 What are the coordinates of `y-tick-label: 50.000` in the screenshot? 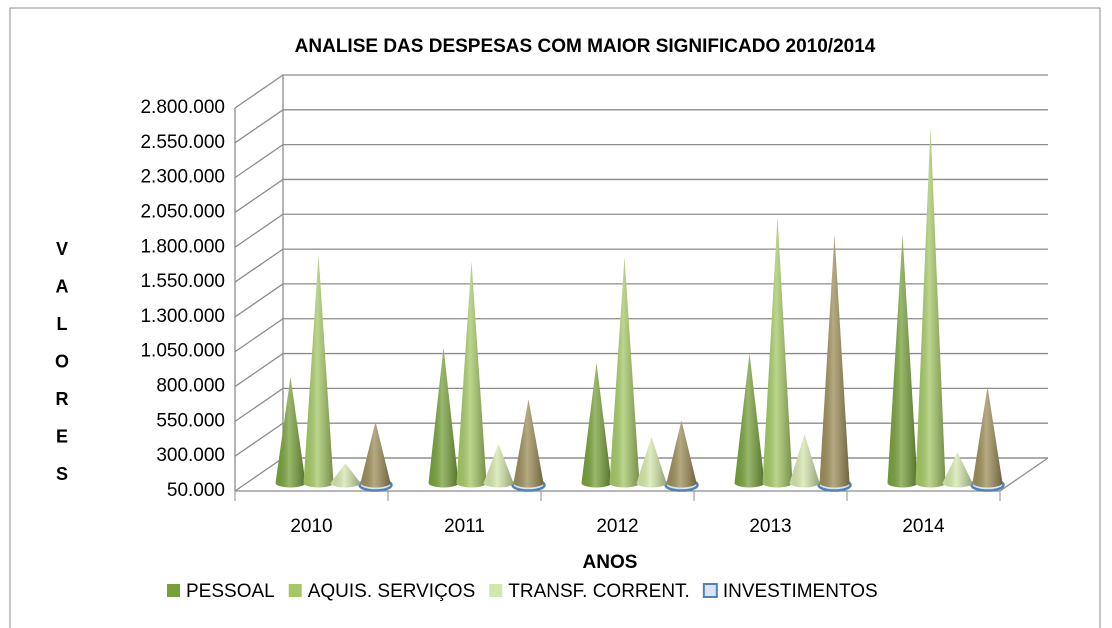 It's located at (196, 490).